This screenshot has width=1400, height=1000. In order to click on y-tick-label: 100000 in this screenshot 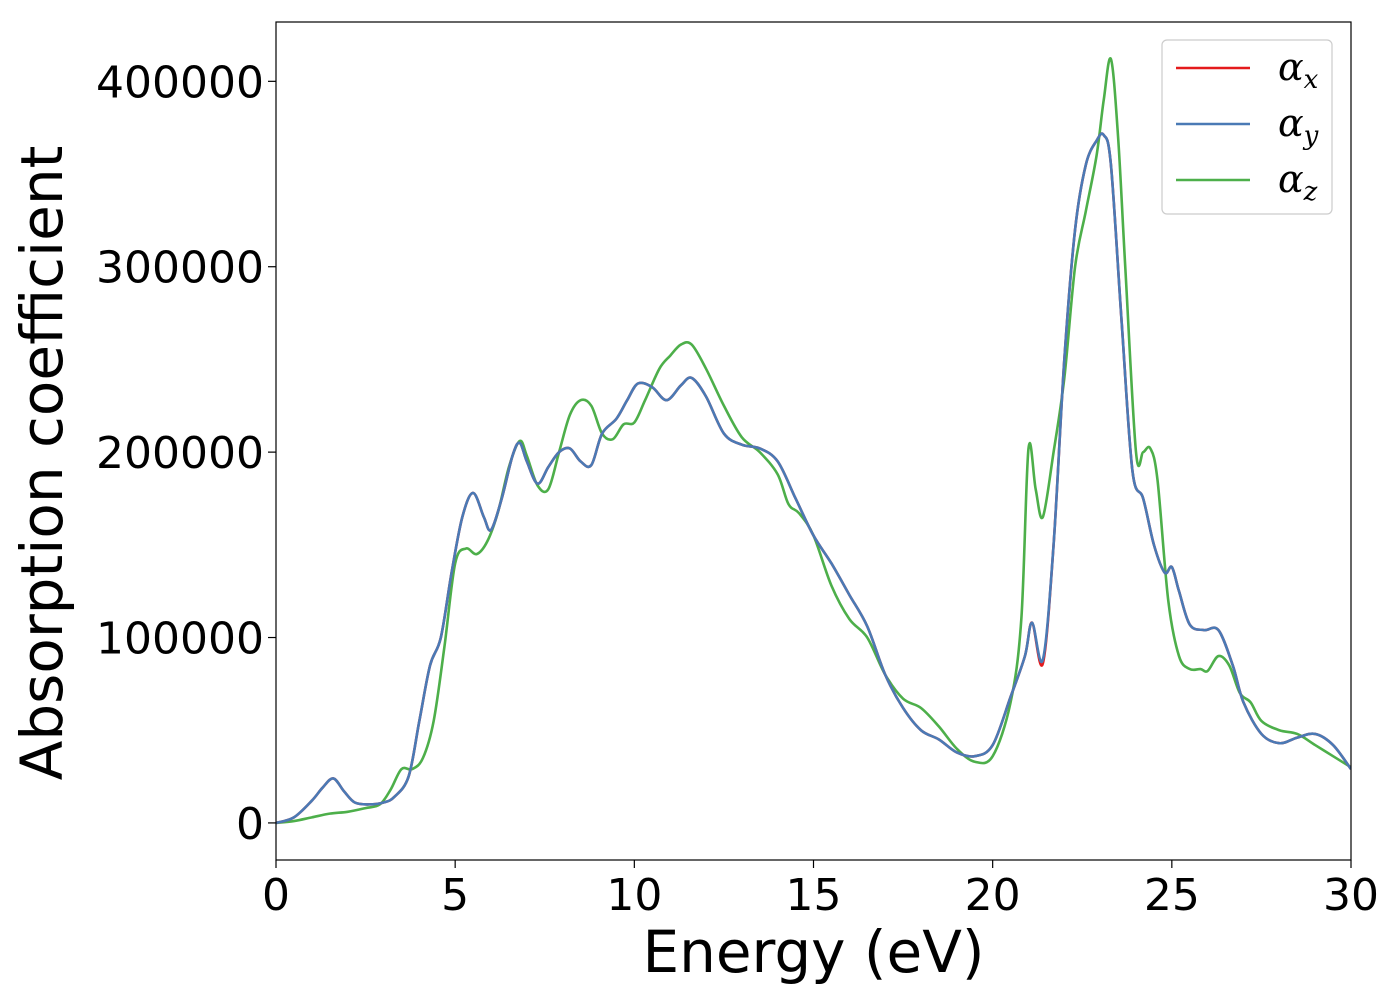, I will do `click(180, 639)`.